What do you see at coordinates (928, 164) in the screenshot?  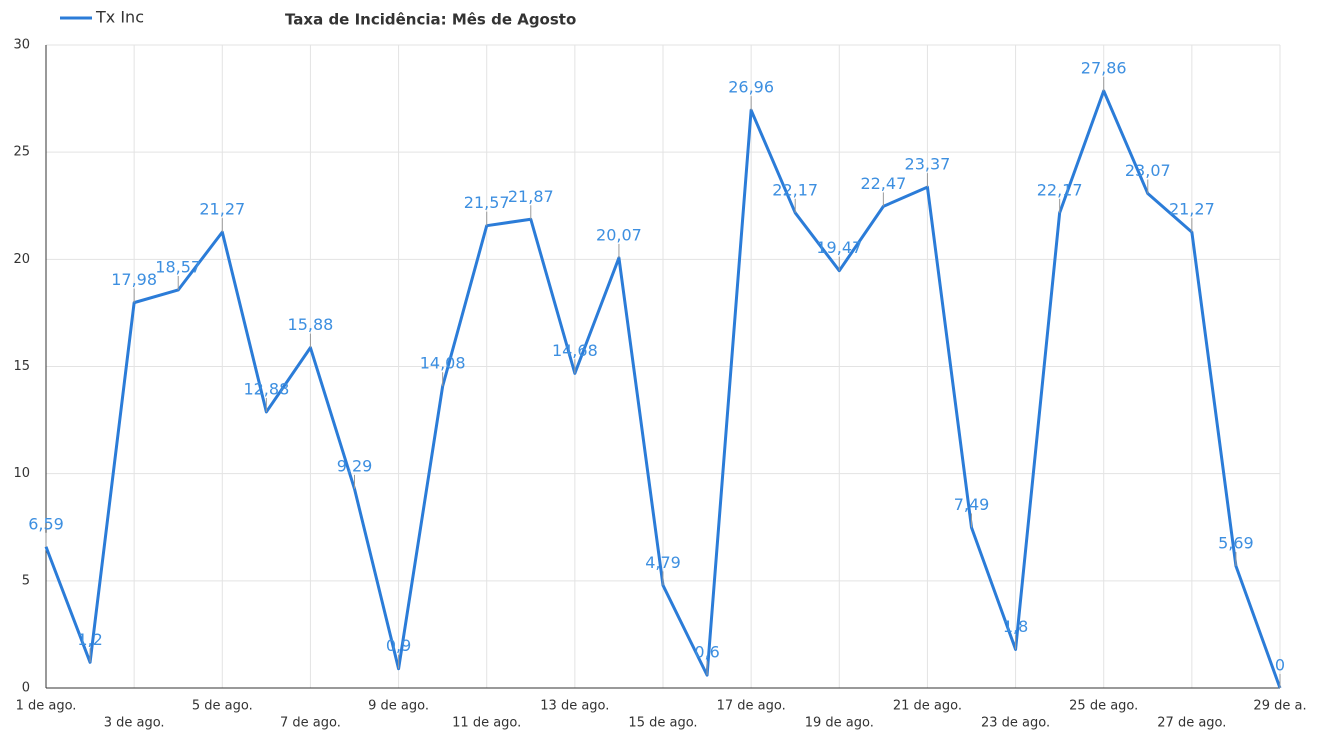 I see `data-label: 23,37` at bounding box center [928, 164].